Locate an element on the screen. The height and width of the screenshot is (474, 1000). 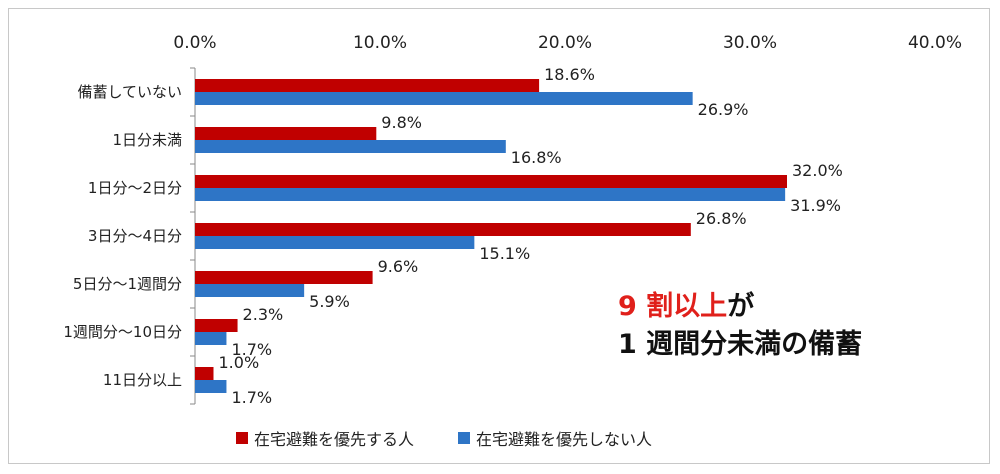
data-label: 9.6% is located at coordinates (398, 266).